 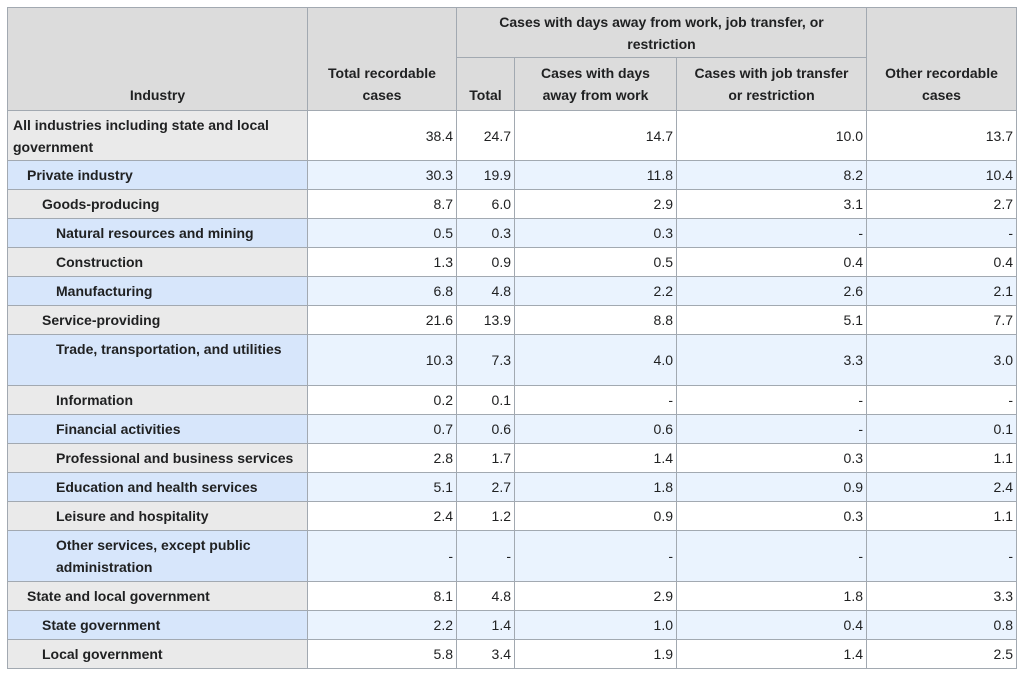 I want to click on cell-job-transfer: 10.0, so click(x=771, y=135).